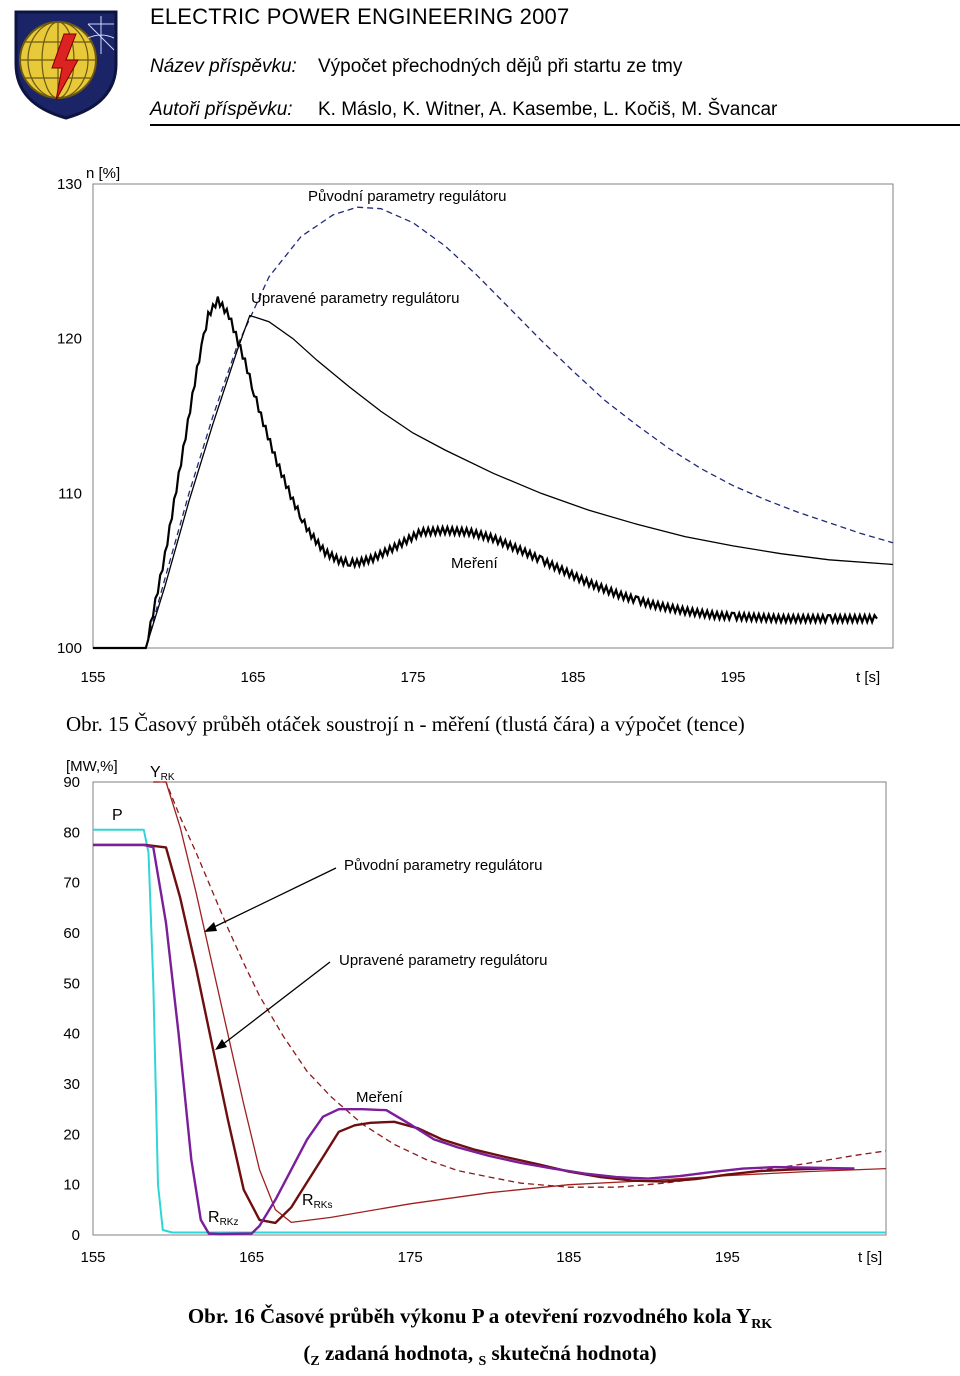  I want to click on y-tick-label: 120, so click(69, 339).